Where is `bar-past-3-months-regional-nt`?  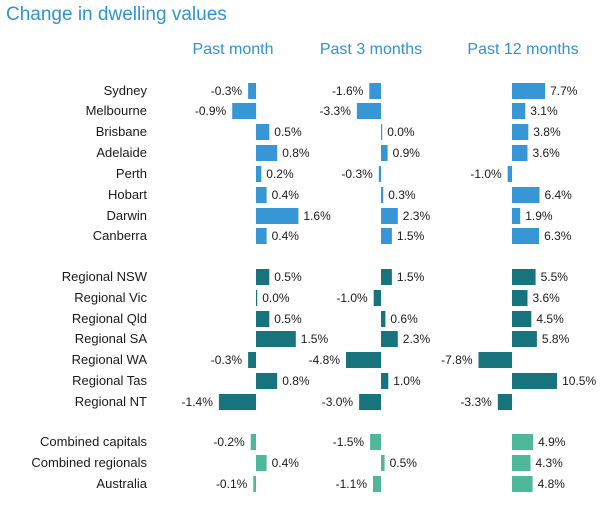 bar-past-3-months-regional-nt is located at coordinates (370, 402).